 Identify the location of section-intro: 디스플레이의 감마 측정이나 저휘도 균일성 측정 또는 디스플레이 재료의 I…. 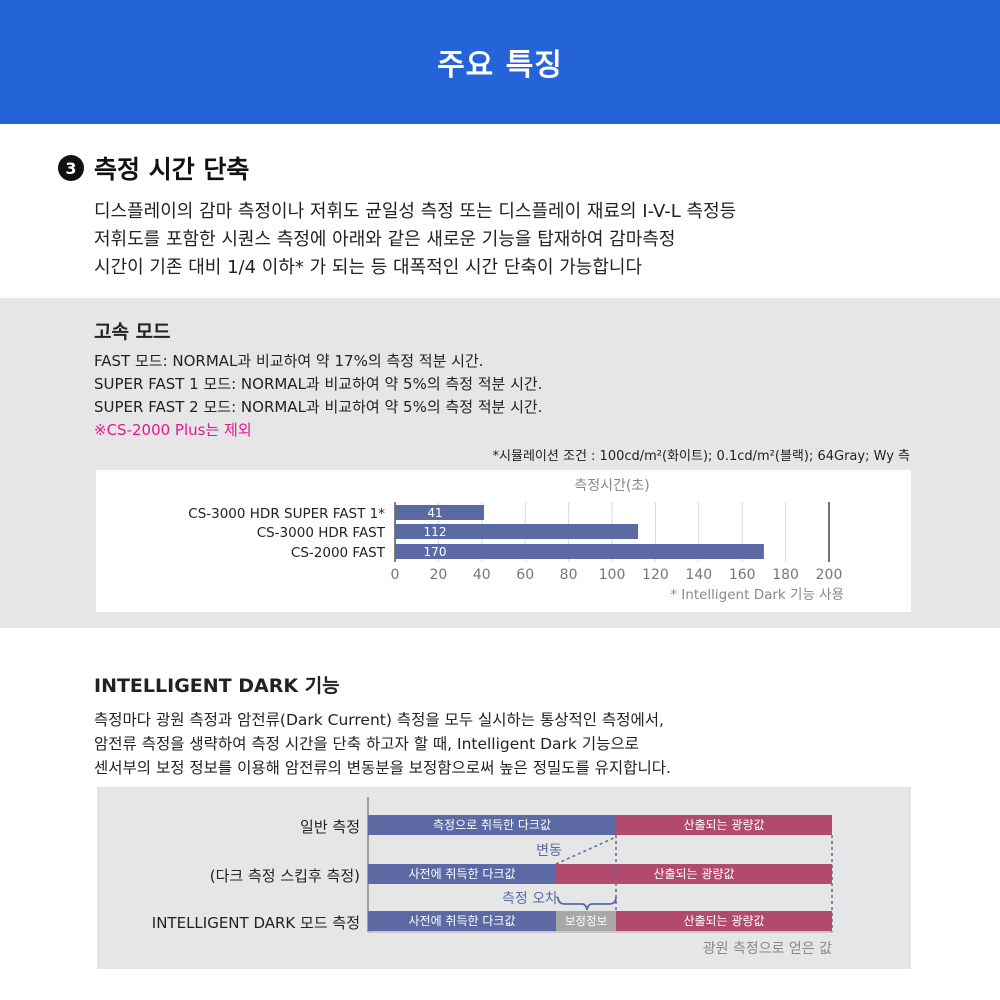
(415, 240).